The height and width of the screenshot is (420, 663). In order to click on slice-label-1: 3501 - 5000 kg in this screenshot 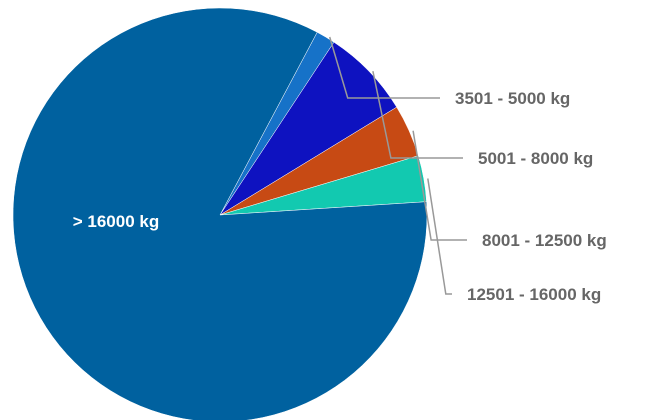, I will do `click(512, 98)`.